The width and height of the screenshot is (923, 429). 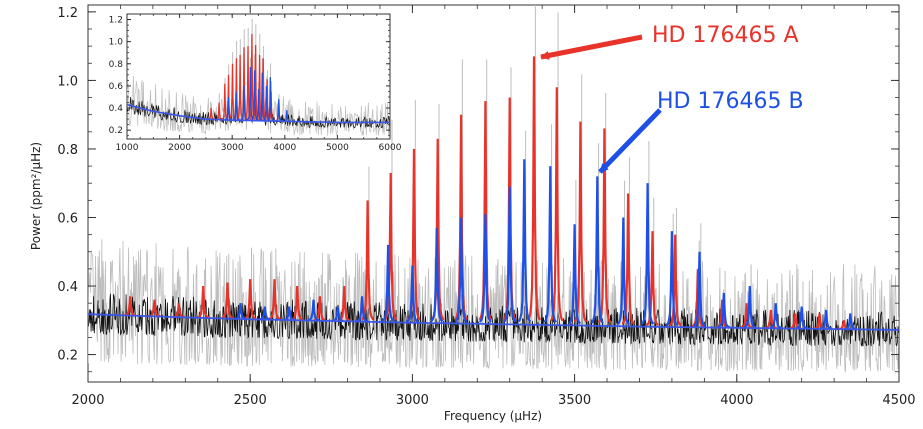 What do you see at coordinates (249, 70) in the screenshot?
I see `inset-peaks` at bounding box center [249, 70].